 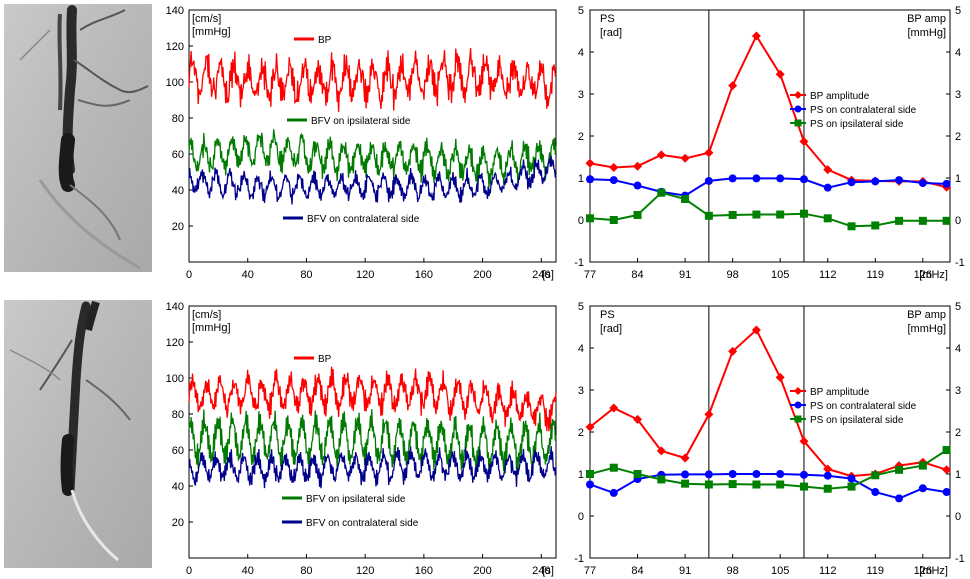 What do you see at coordinates (637, 571) in the screenshot?
I see `x-tick-label: 84` at bounding box center [637, 571].